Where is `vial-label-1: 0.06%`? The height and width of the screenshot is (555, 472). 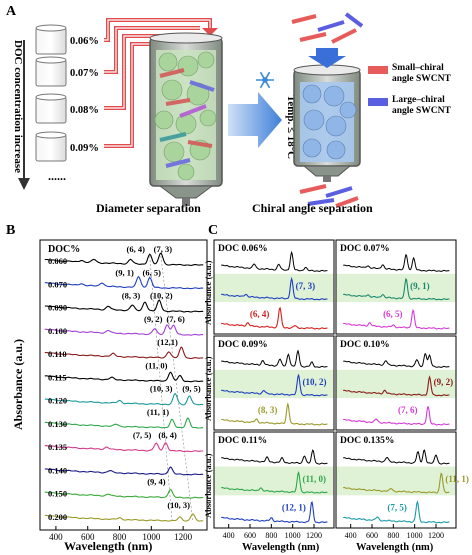 vial-label-1: 0.06% is located at coordinates (84, 41).